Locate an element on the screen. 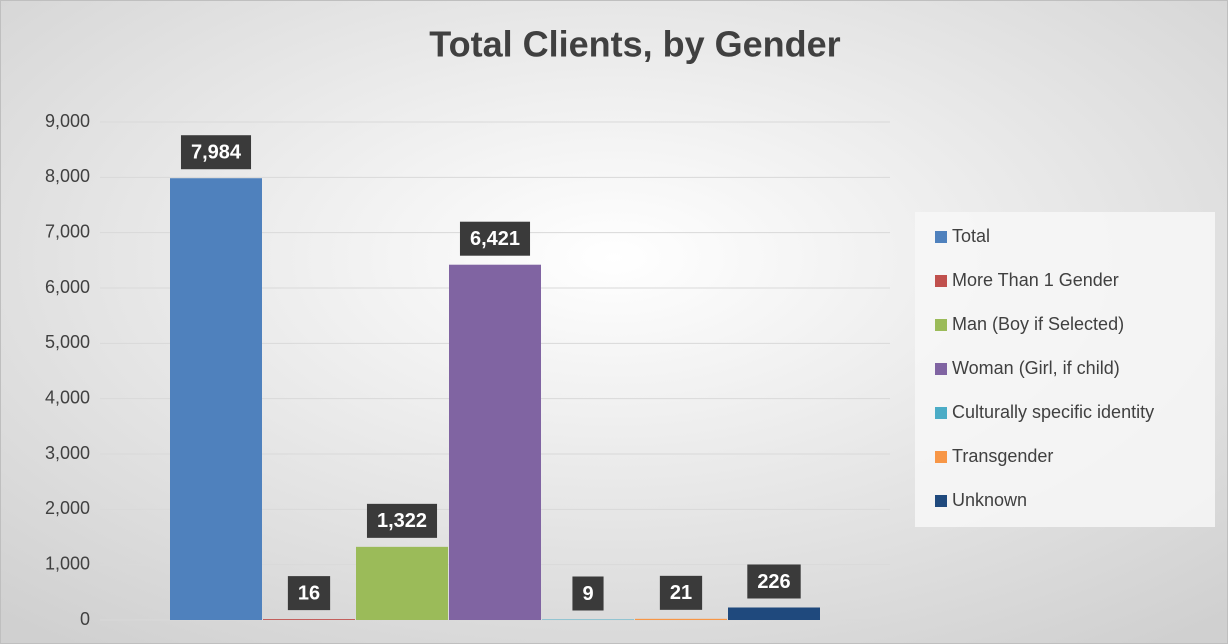  legend-label: Man (Boy if Selected) is located at coordinates (1038, 324).